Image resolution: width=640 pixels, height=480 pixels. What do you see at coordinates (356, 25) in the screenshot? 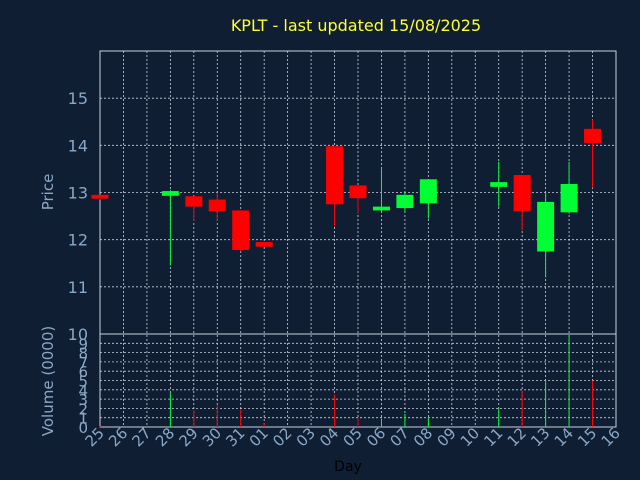
I see `chart-title: KPLT - last updated 15/08/2025` at bounding box center [356, 25].